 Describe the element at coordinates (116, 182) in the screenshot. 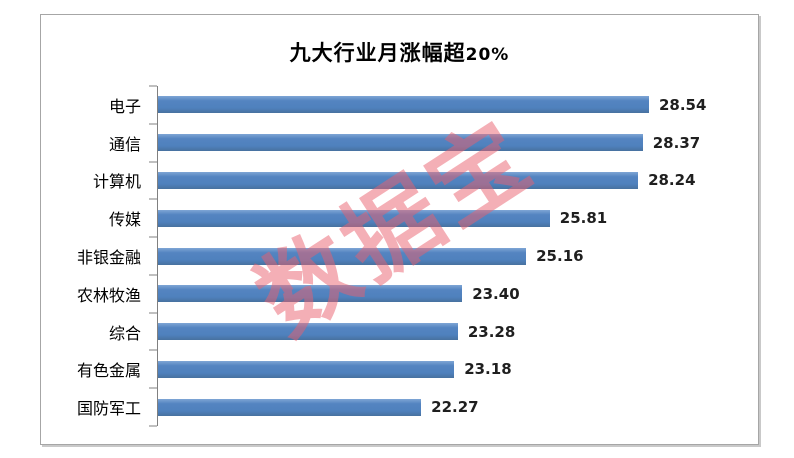

I see `category-label: 计算机` at that location.